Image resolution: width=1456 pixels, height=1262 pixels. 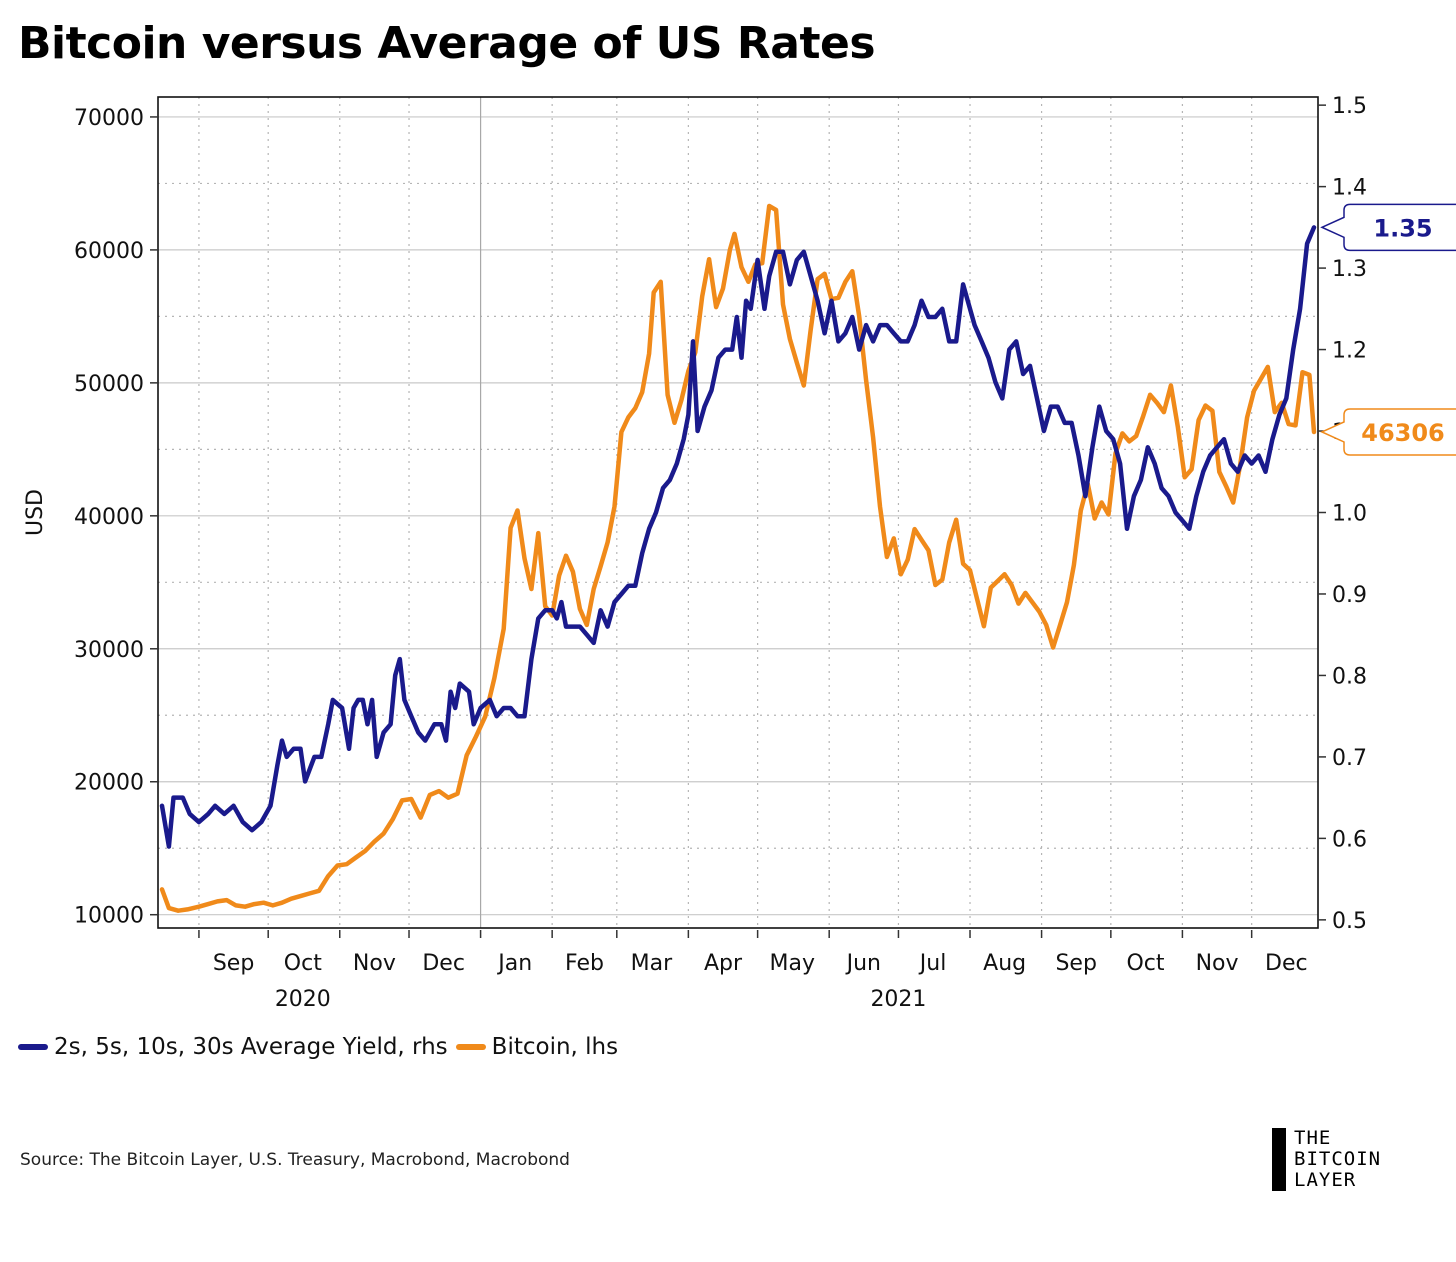 I want to click on x-year-label: 2021, so click(x=898, y=999).